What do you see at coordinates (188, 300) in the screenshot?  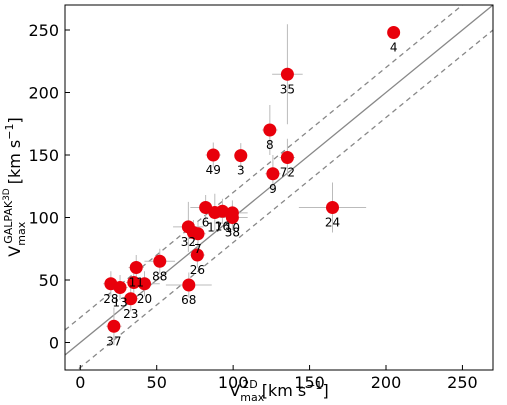 I see `point-label: 68` at bounding box center [188, 300].